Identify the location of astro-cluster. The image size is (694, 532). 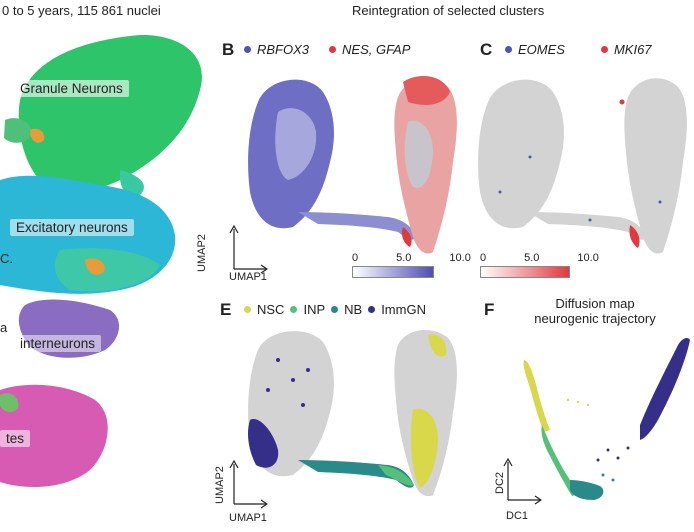
(54, 435).